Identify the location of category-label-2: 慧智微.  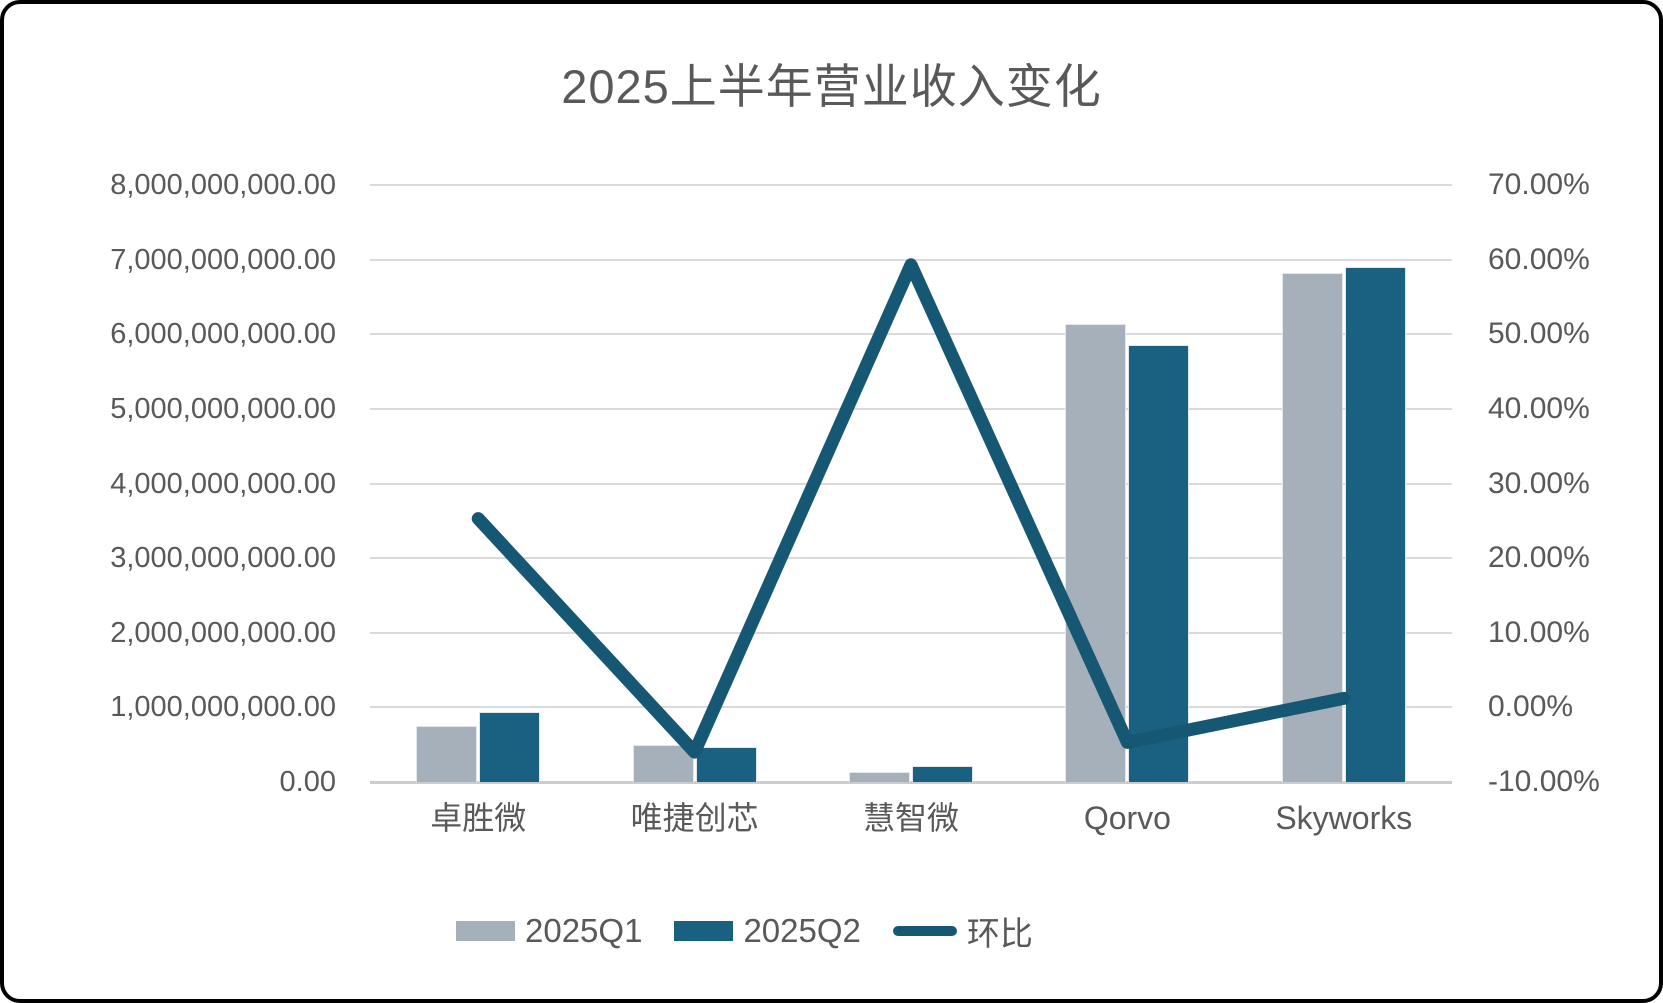
(910, 818).